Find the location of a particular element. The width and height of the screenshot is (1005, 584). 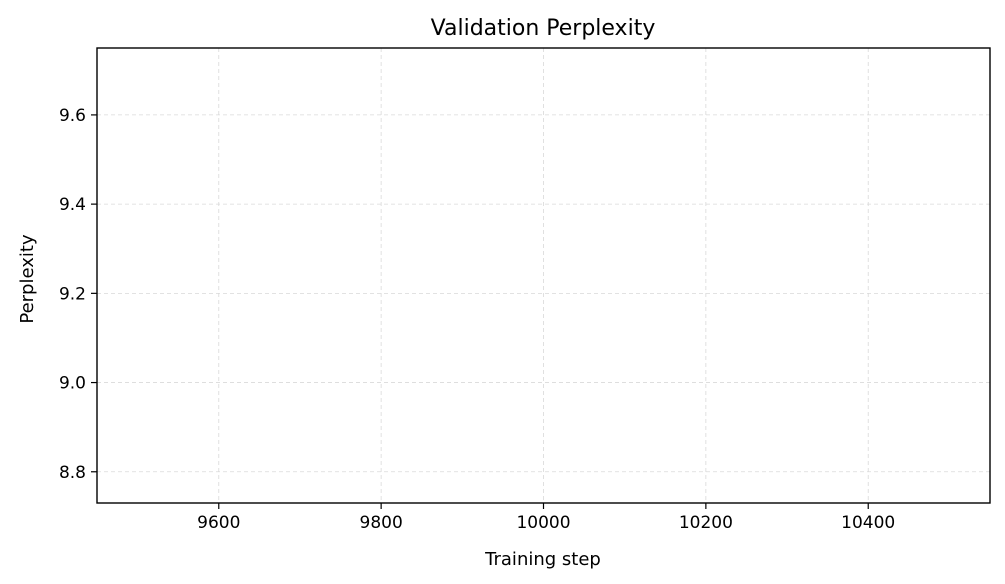

y-tick-label: 8.8 is located at coordinates (72, 473).